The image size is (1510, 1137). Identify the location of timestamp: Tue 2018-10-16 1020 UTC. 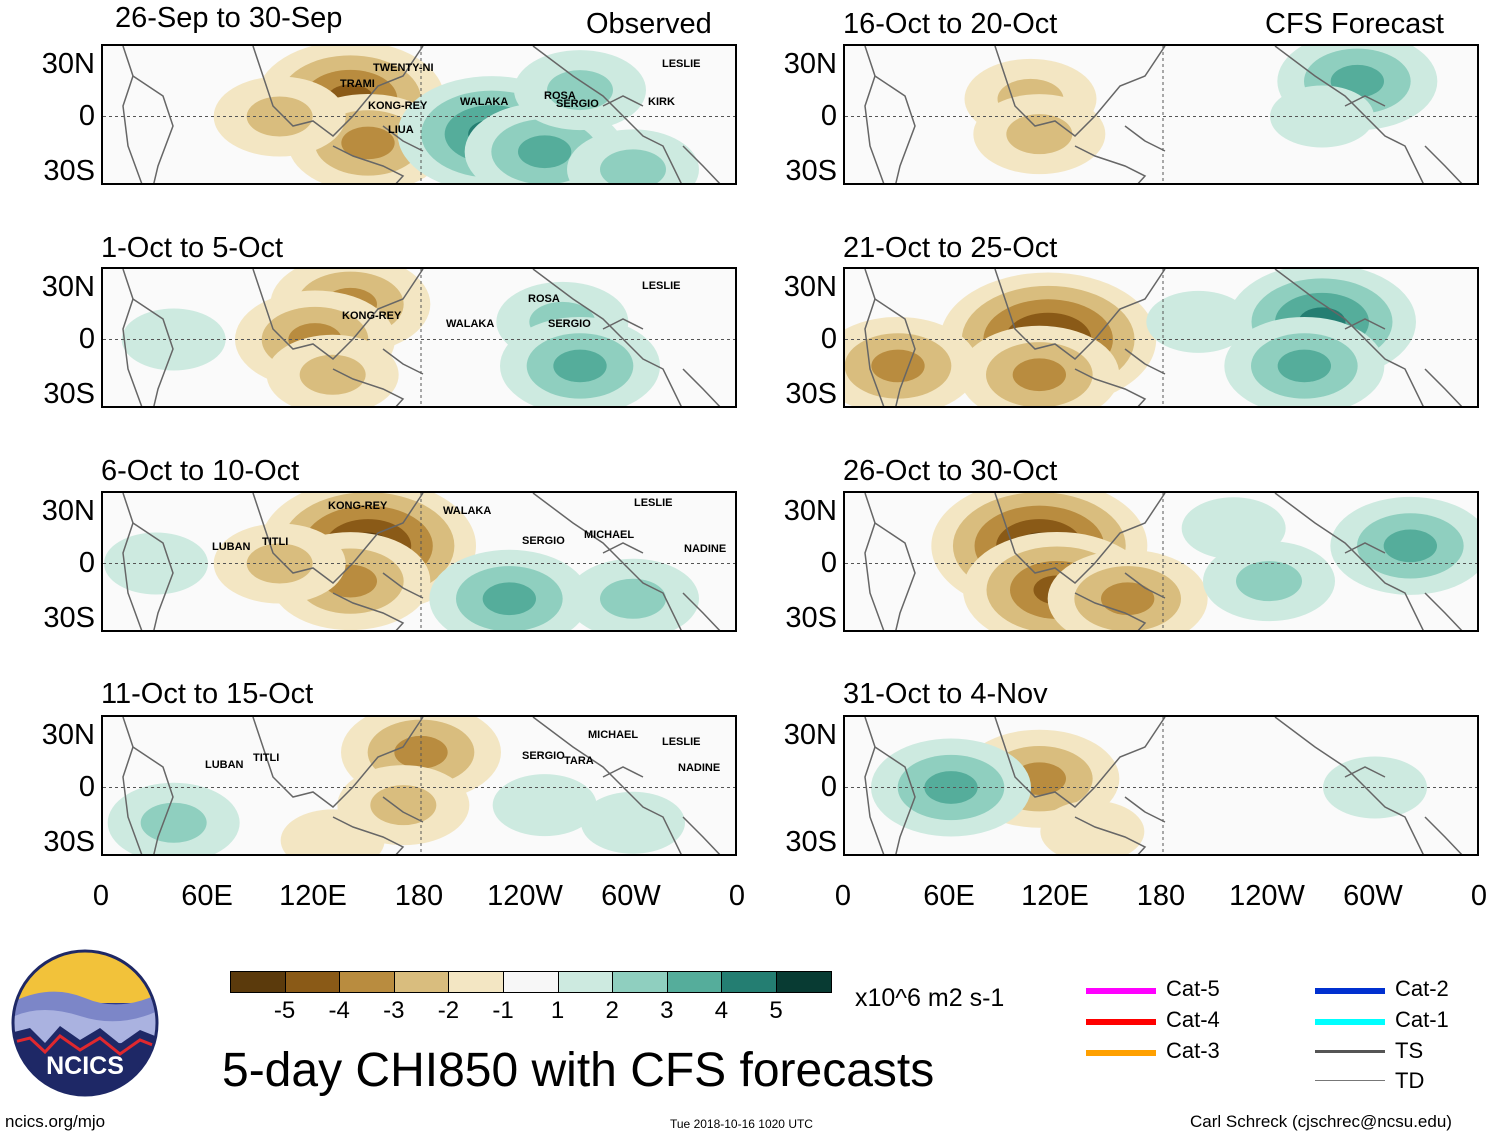
(741, 1124).